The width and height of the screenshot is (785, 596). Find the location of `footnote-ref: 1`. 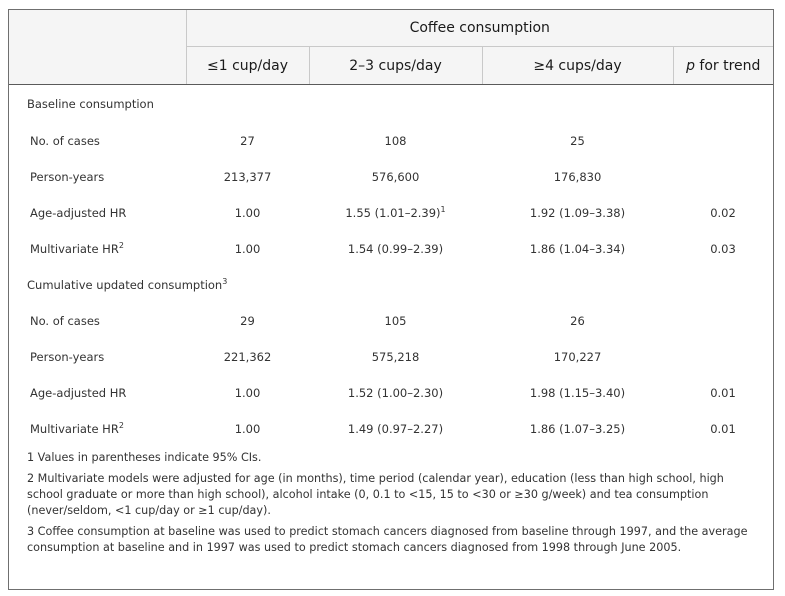

footnote-ref: 1 is located at coordinates (443, 210).